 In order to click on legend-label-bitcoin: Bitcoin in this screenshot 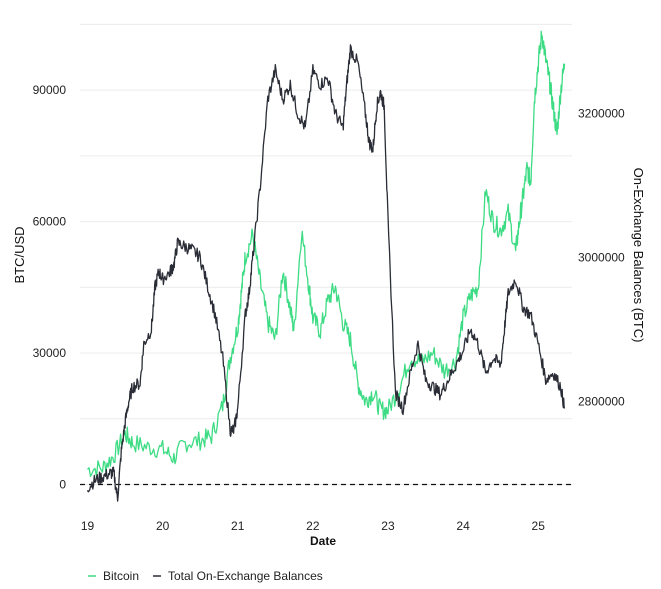, I will do `click(121, 576)`.